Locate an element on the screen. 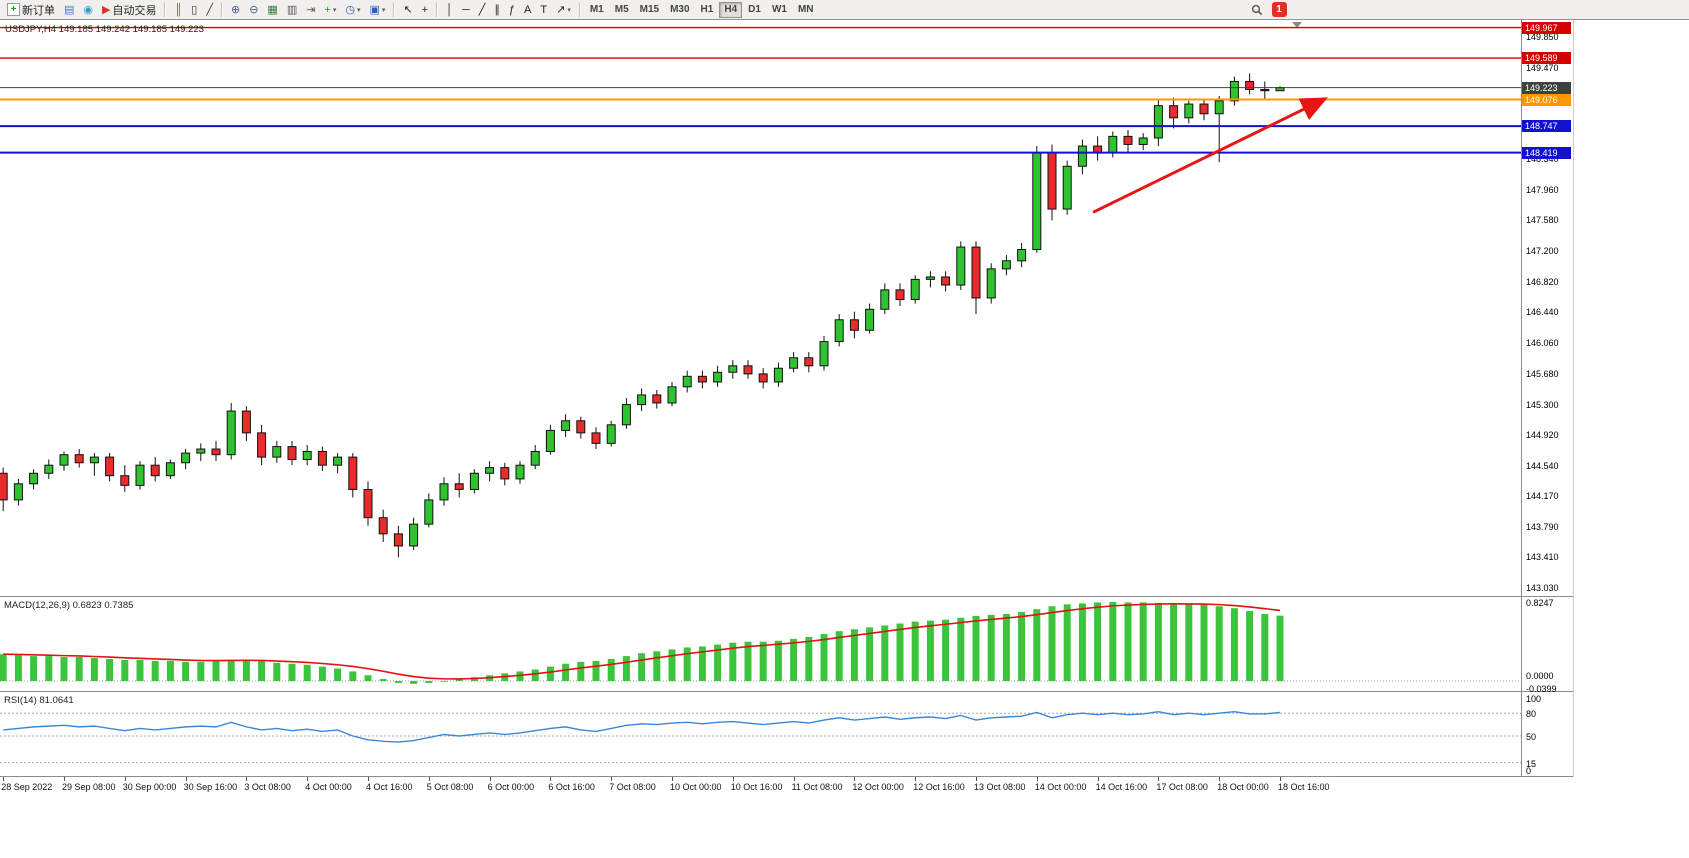 This screenshot has width=1689, height=858. horizontal-line-button: ─ is located at coordinates (466, 10).